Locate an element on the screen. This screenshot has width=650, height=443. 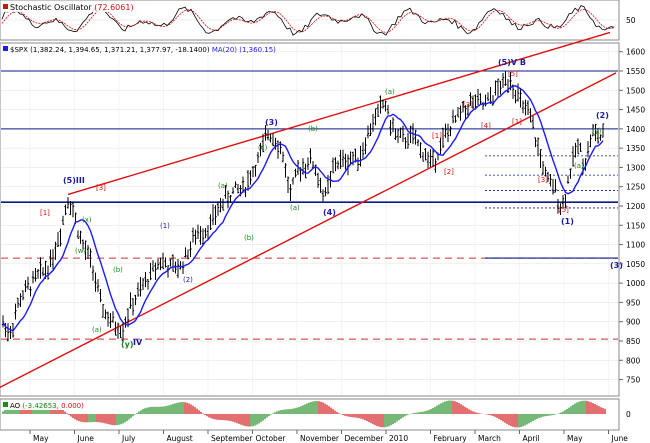
y-tick-label: 850 is located at coordinates (633, 341).